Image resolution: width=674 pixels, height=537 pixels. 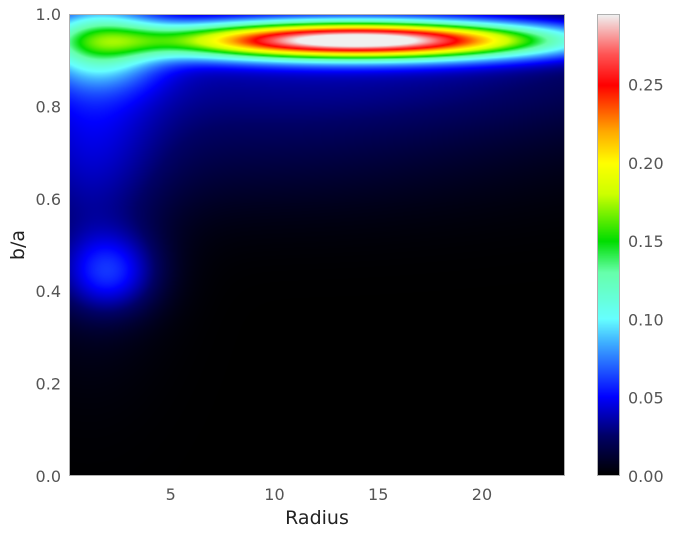 What do you see at coordinates (378, 494) in the screenshot?
I see `x-tick-label: 15` at bounding box center [378, 494].